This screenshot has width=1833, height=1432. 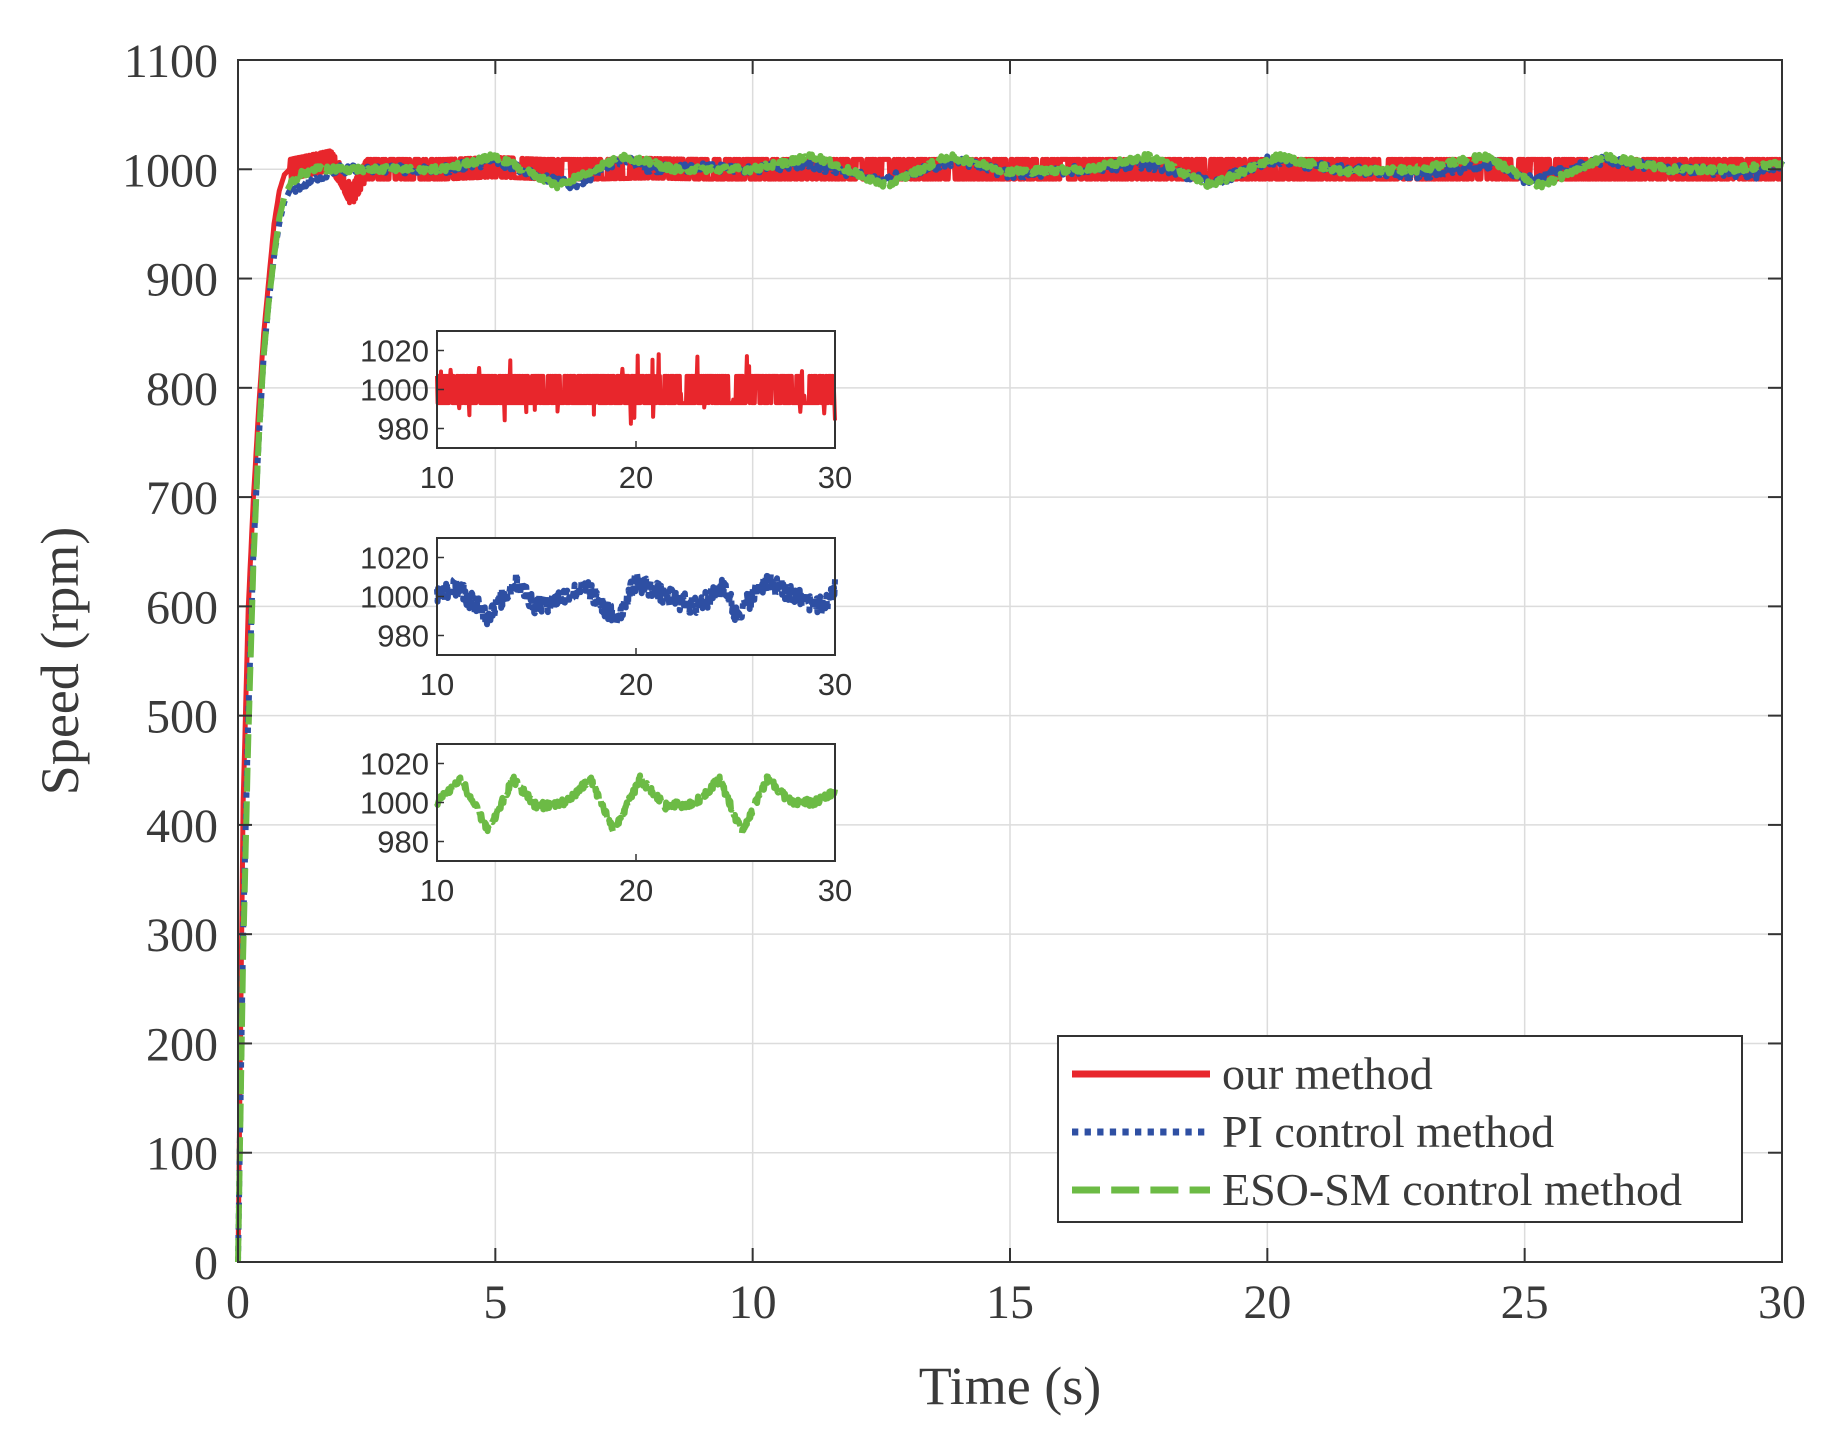 I want to click on inset-series-line-our-method, so click(x=636, y=389).